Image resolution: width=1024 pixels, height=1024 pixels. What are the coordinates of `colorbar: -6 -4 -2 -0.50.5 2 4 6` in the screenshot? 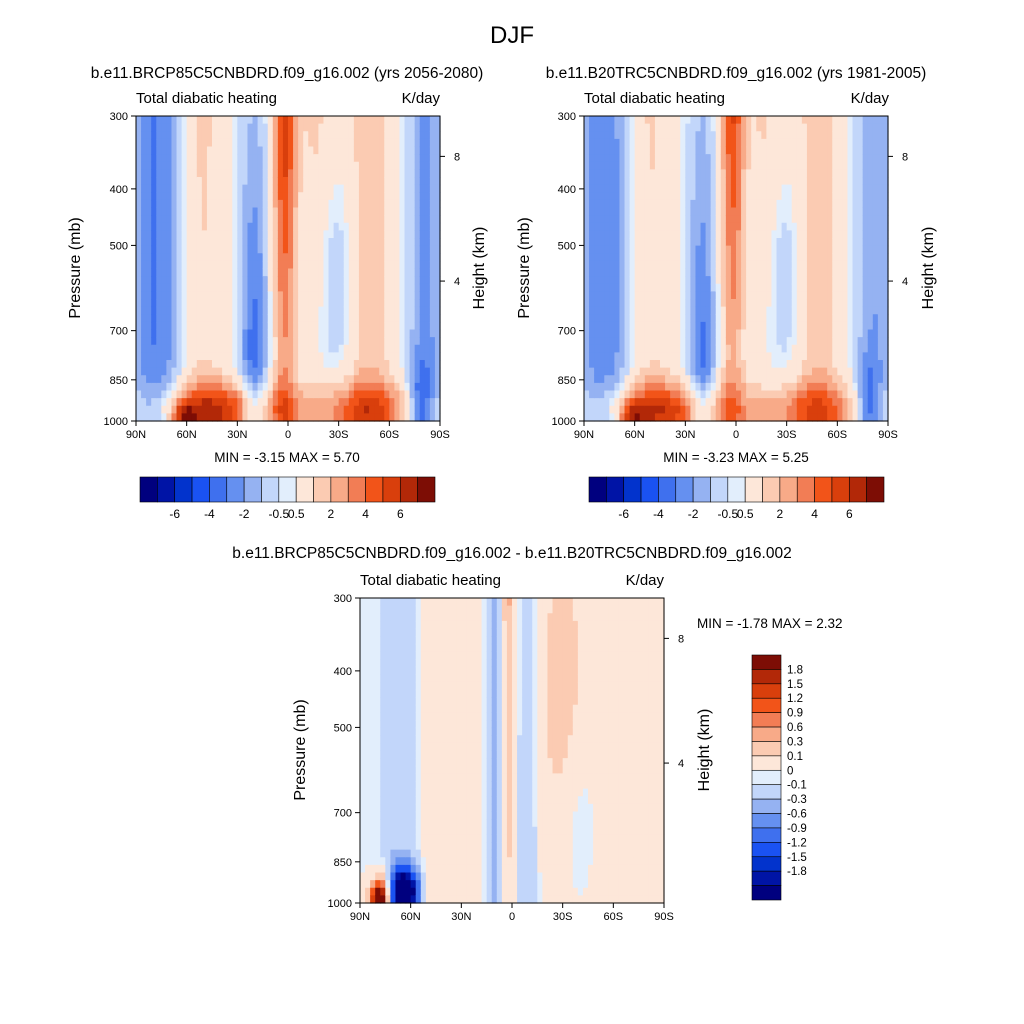 It's located at (736, 498).